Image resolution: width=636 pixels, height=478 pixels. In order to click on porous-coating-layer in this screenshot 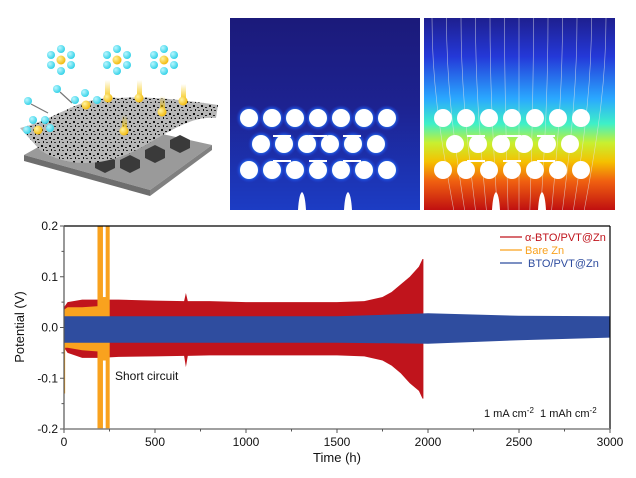, I will do `click(119, 130)`.